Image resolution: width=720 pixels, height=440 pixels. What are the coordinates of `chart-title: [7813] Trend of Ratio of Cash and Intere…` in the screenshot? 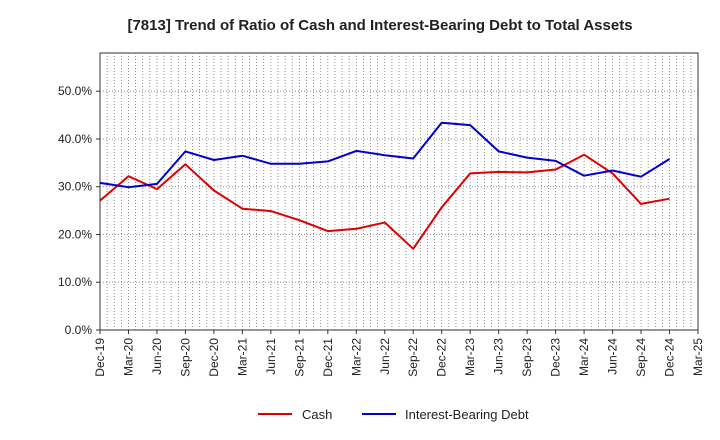 It's located at (379, 25).